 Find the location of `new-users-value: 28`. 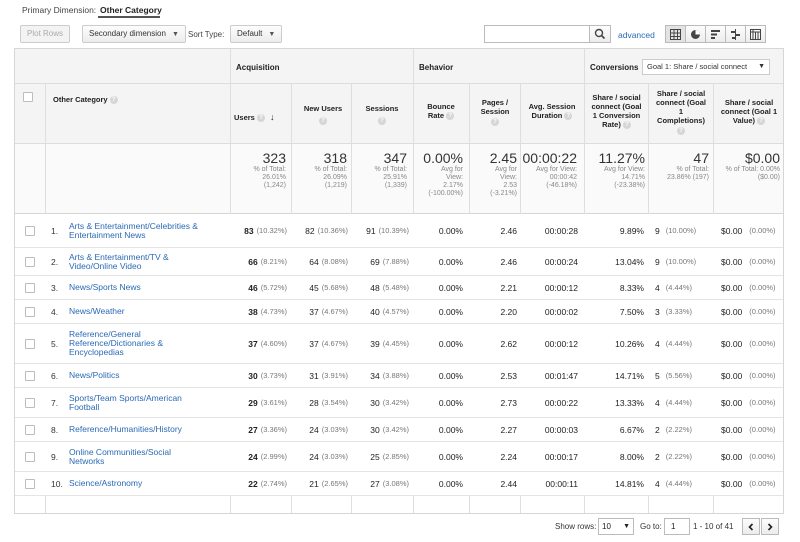

new-users-value: 28 is located at coordinates (314, 402).